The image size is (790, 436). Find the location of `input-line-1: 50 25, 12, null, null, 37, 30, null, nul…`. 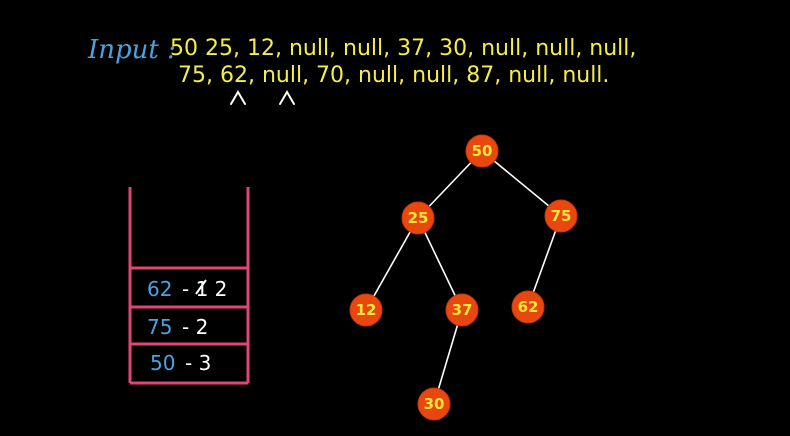

input-line-1: 50 25, 12, null, null, 37, 30, null, nul… is located at coordinates (403, 48).